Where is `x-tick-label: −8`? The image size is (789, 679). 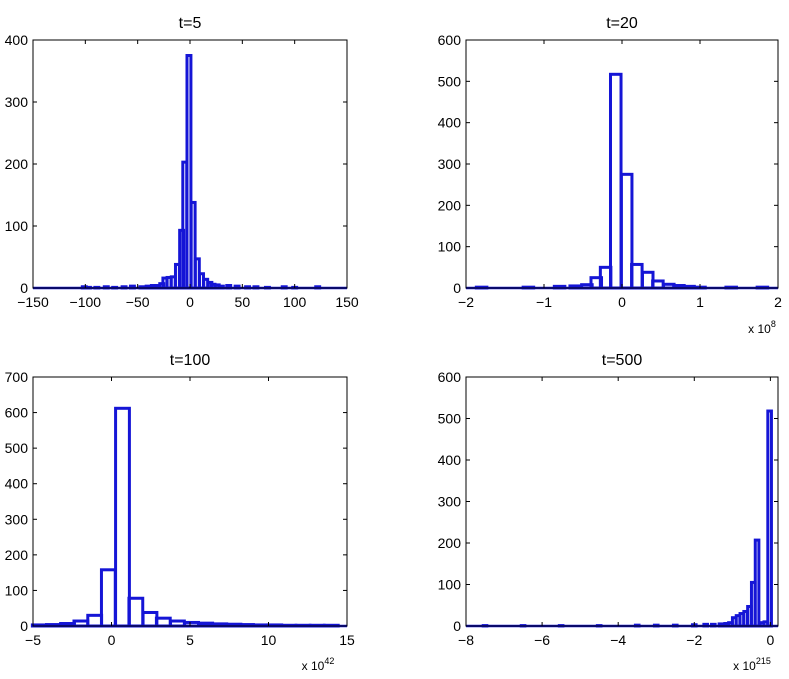 x-tick-label: −8 is located at coordinates (466, 640).